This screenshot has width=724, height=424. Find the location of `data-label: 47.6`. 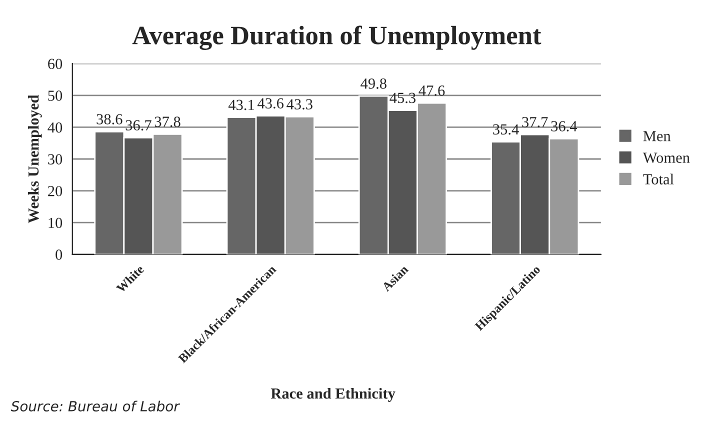

data-label: 47.6 is located at coordinates (431, 90).